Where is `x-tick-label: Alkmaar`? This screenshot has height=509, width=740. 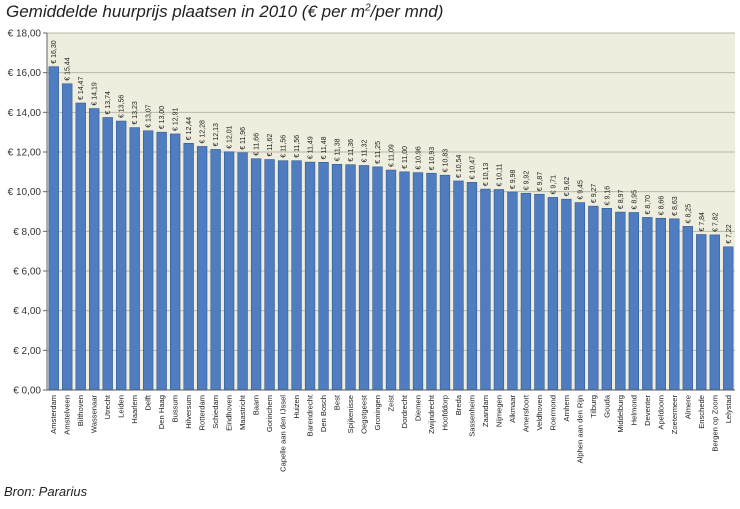 x-tick-label: Alkmaar is located at coordinates (512, 409).